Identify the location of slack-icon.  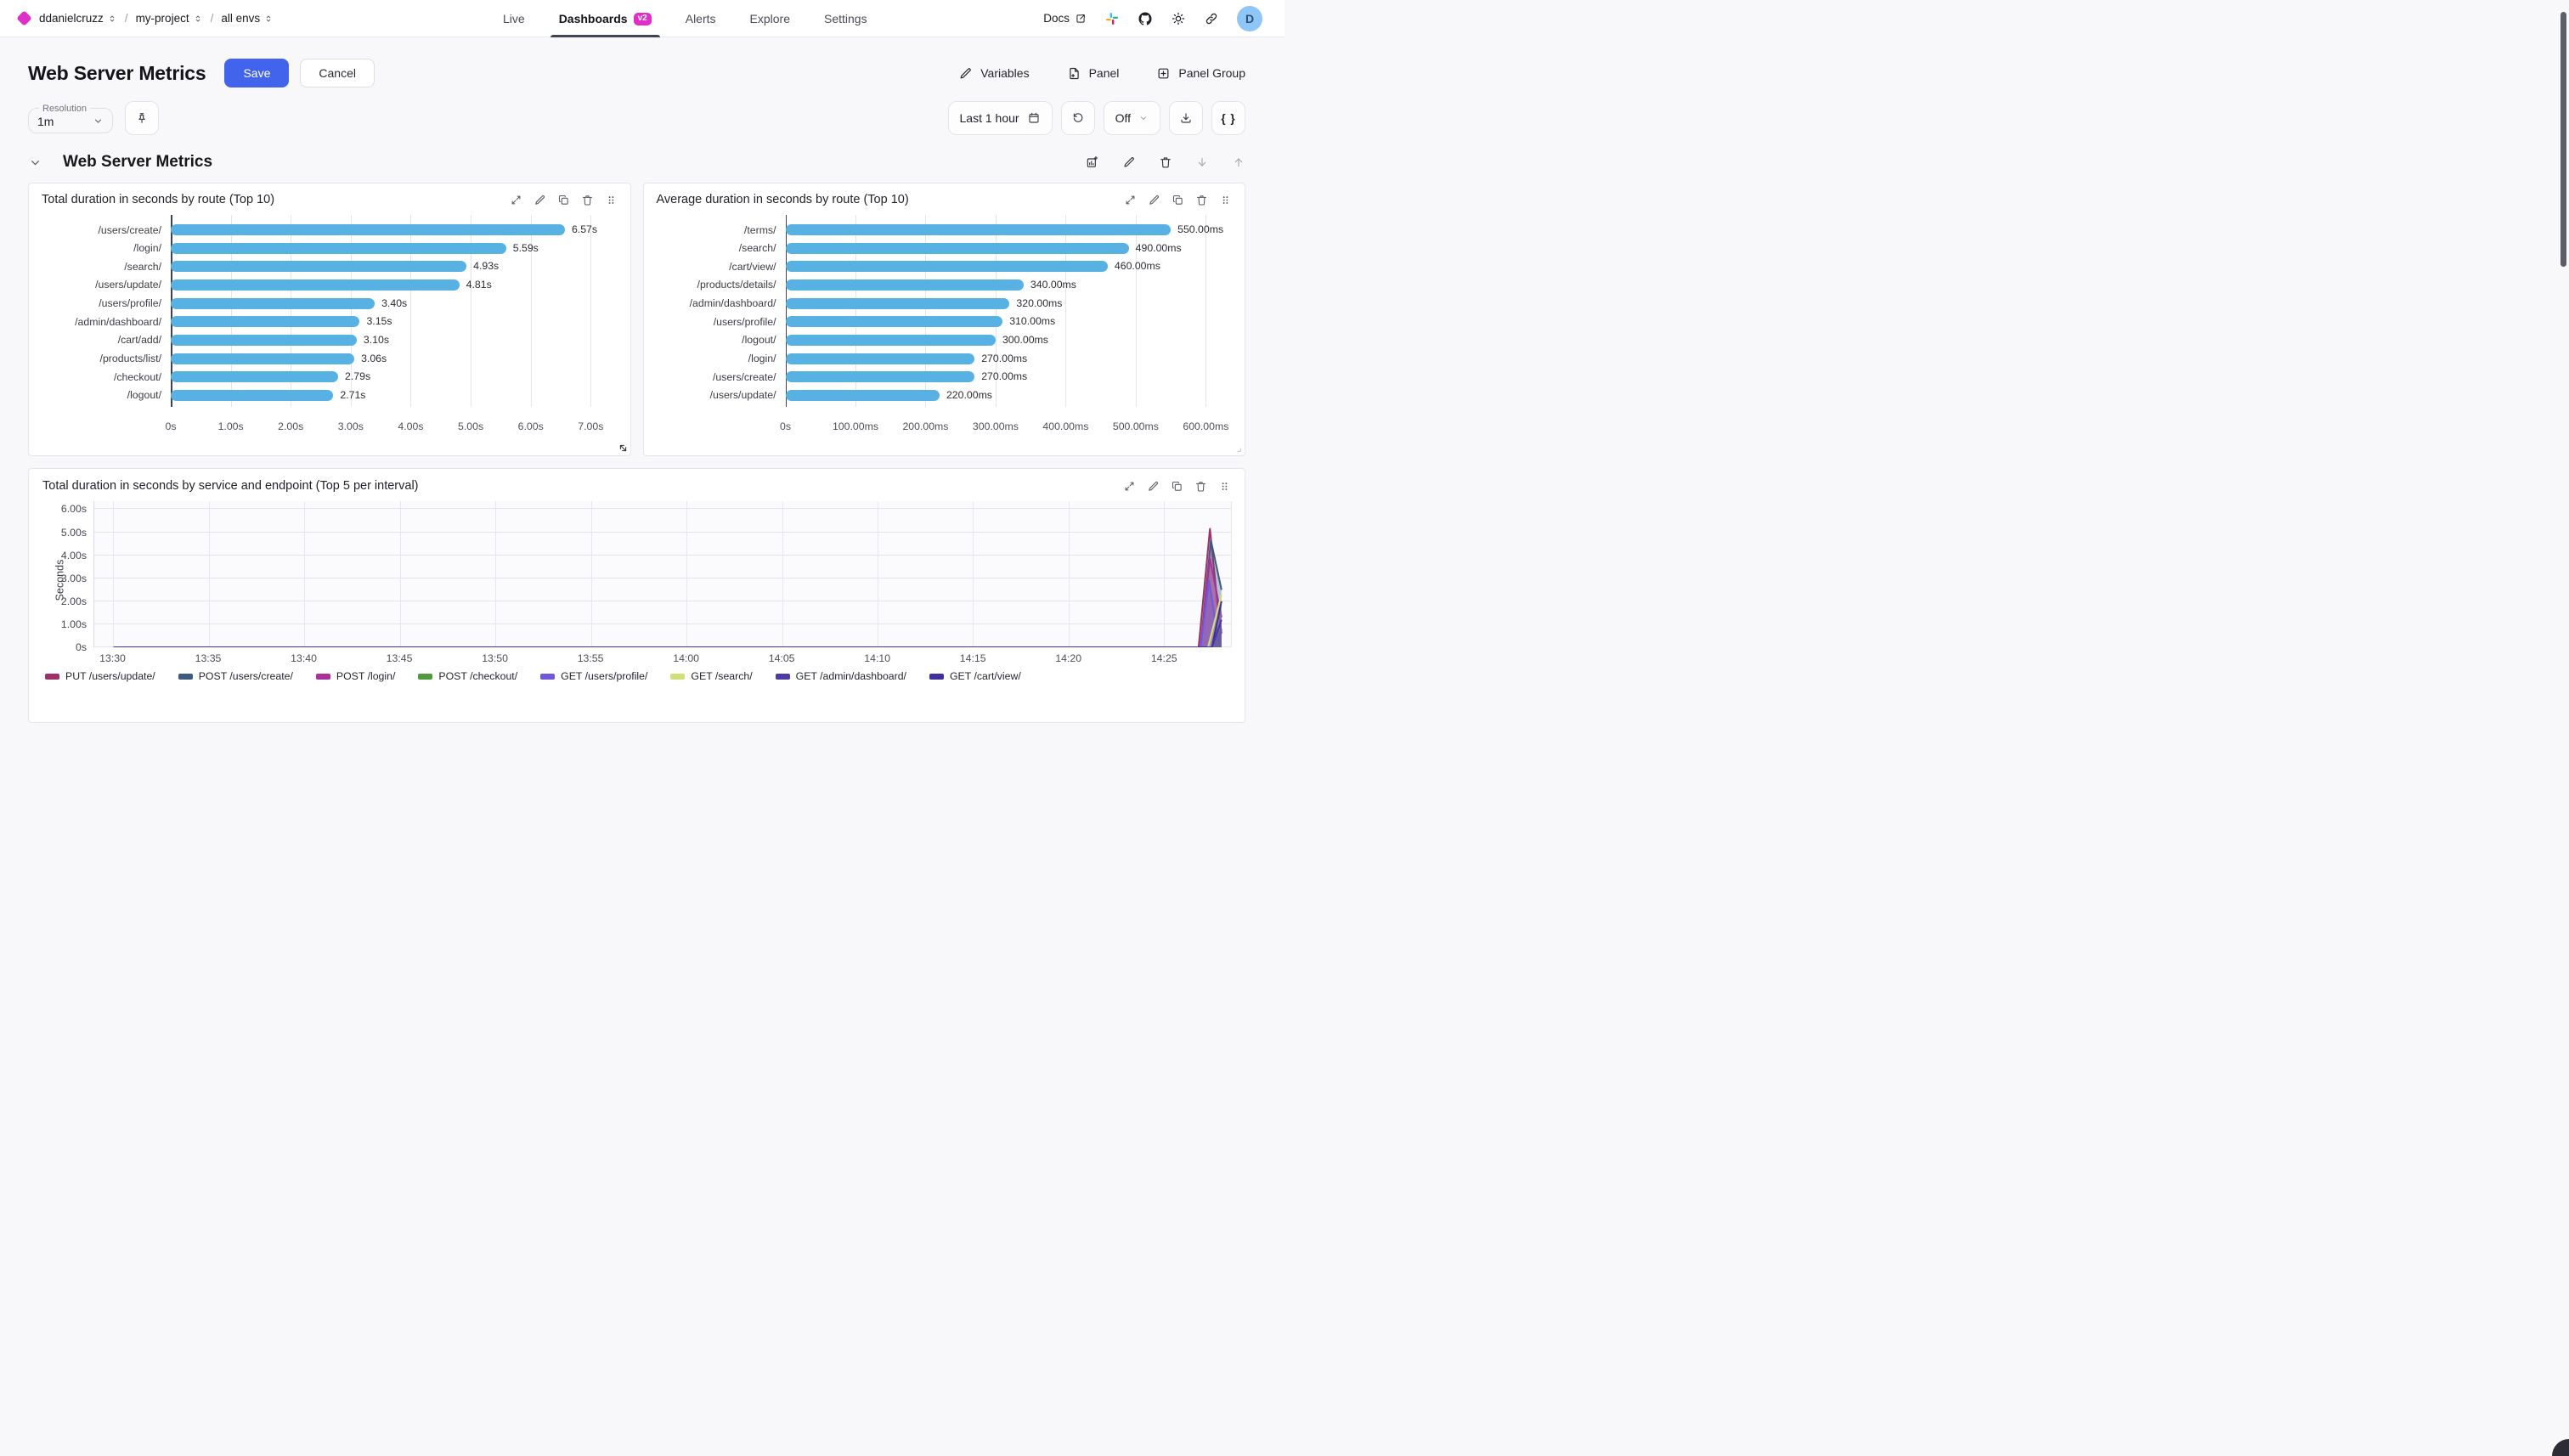
(1112, 19).